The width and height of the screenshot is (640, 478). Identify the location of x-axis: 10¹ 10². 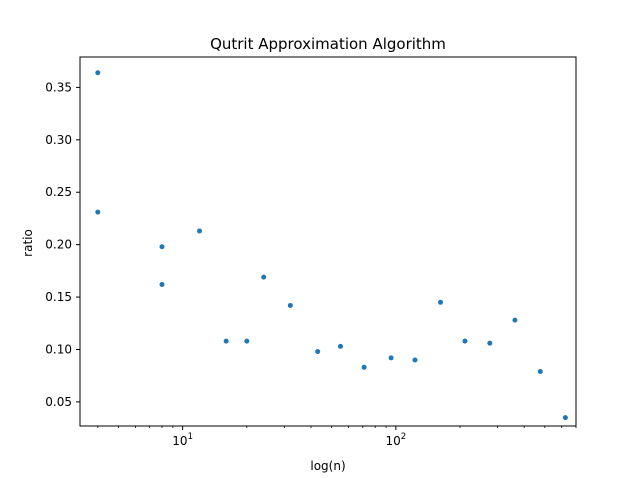
(337, 437).